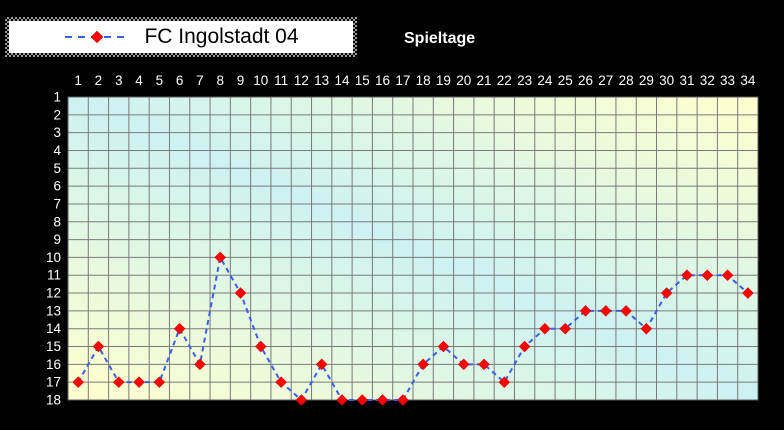 The height and width of the screenshot is (430, 784). Describe the element at coordinates (423, 80) in the screenshot. I see `x-axis-tick-label: 18` at that location.